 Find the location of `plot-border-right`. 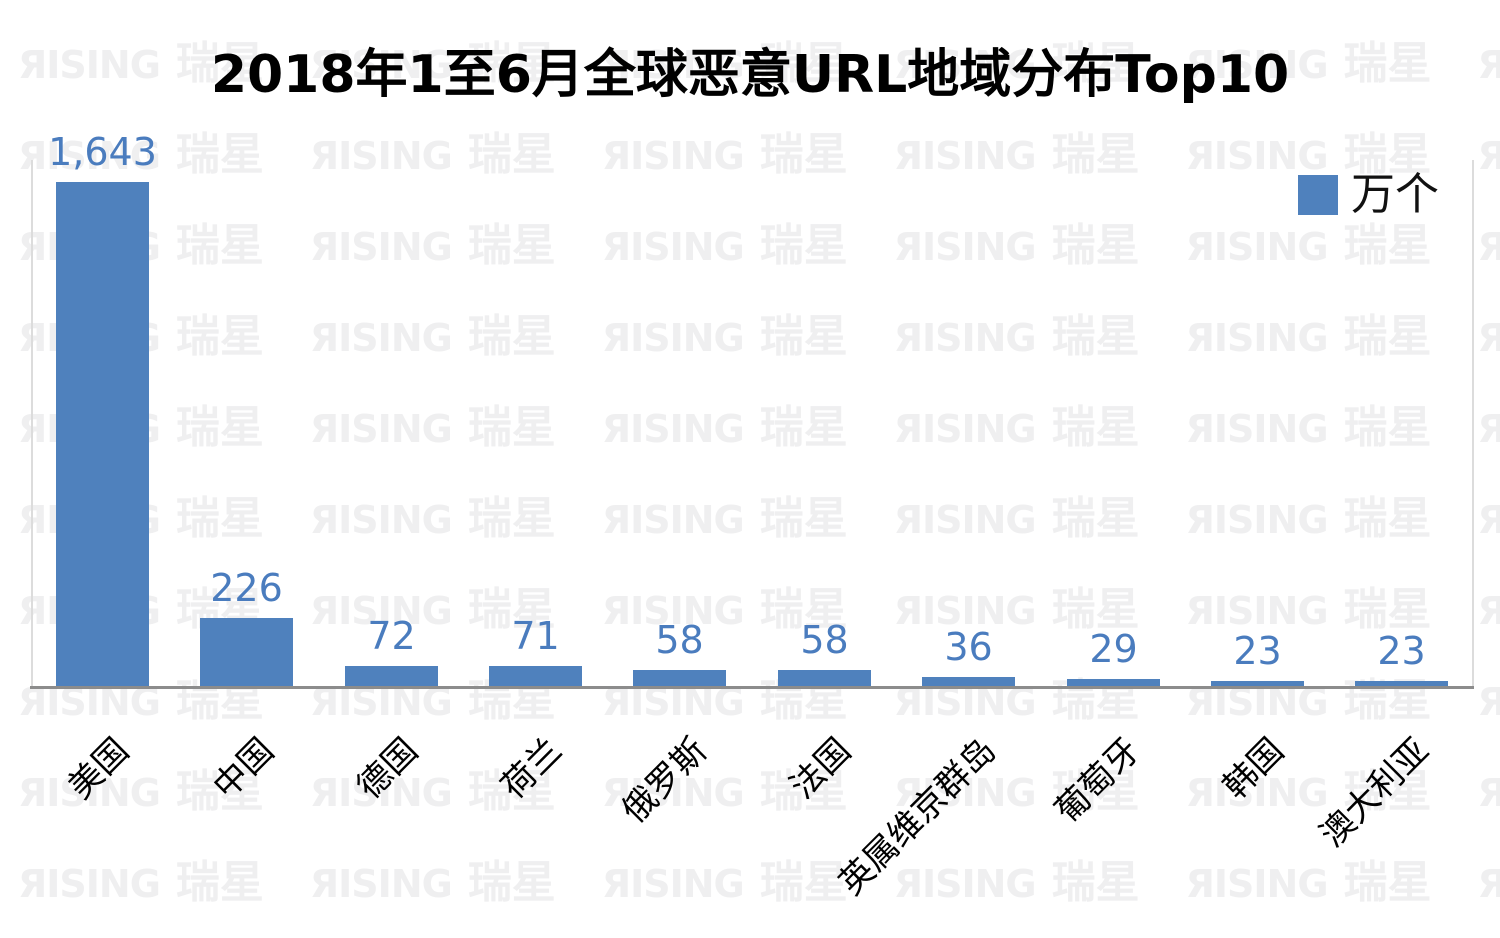

plot-border-right is located at coordinates (1473, 423).